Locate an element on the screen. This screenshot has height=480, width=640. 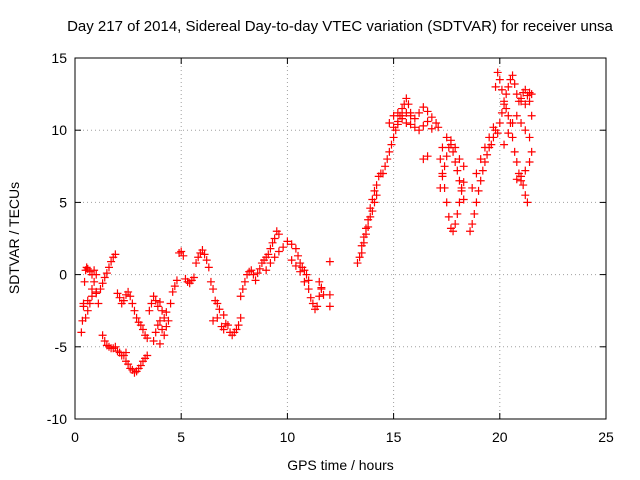
y-tick-label: -10 is located at coordinates (57, 419).